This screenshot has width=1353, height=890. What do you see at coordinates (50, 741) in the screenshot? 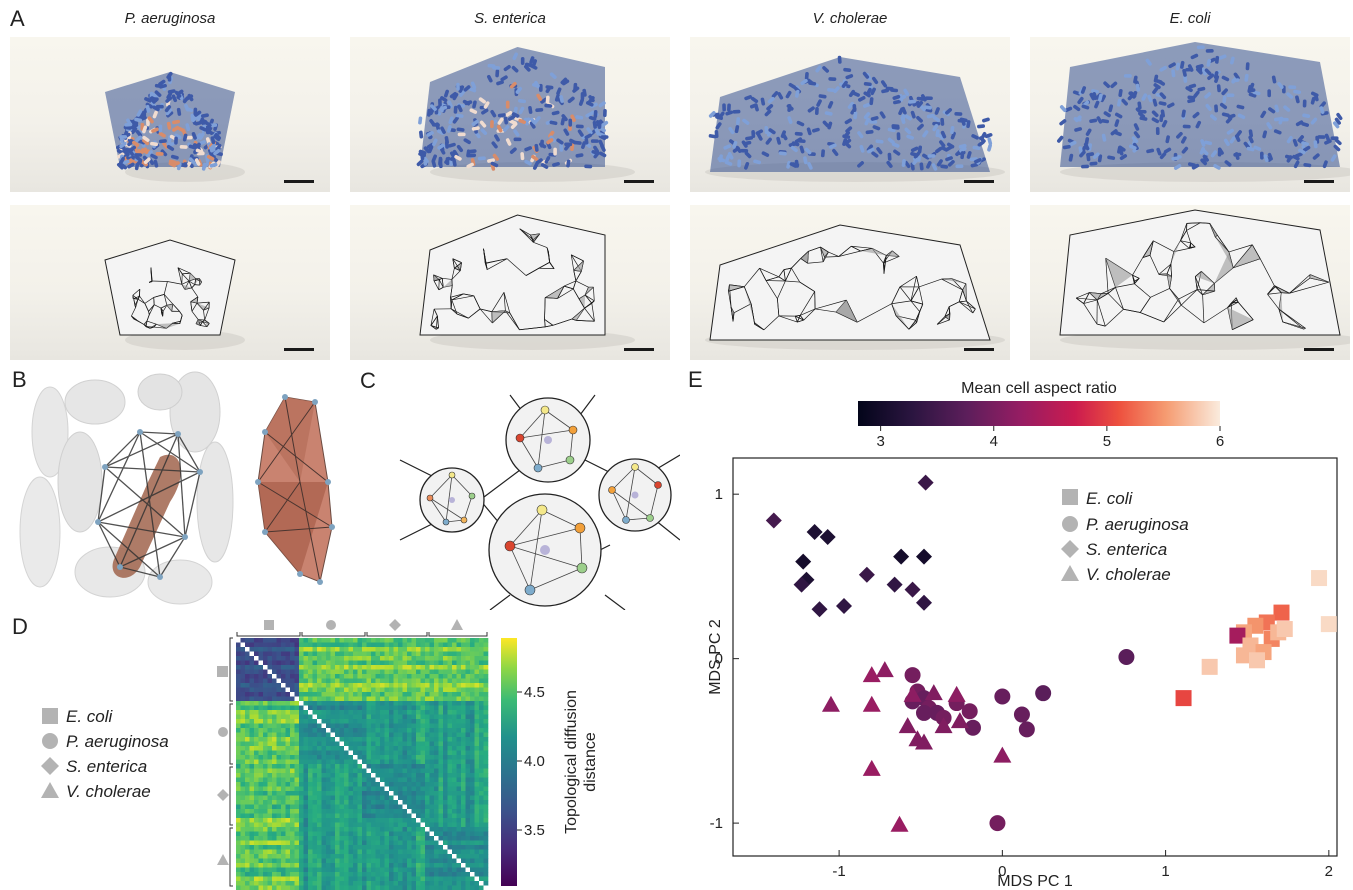
I see `legend-circle-marker` at bounding box center [50, 741].